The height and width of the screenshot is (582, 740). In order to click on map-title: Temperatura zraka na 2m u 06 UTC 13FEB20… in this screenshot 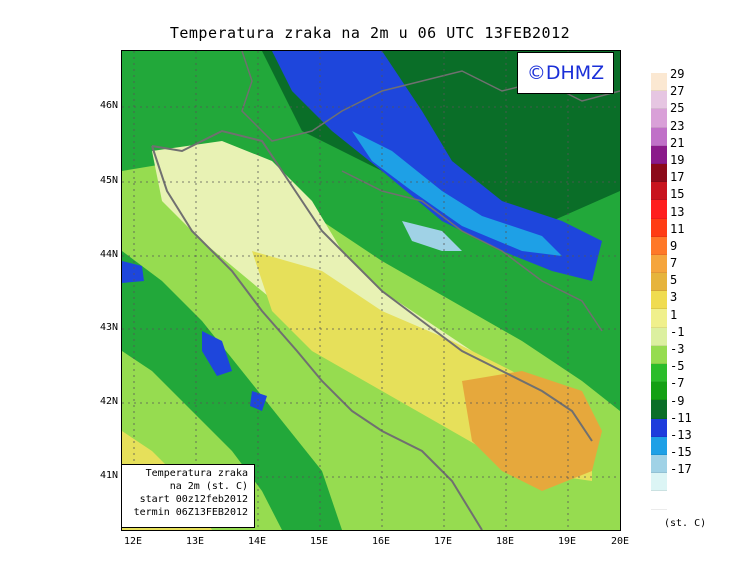, I will do `click(370, 33)`.